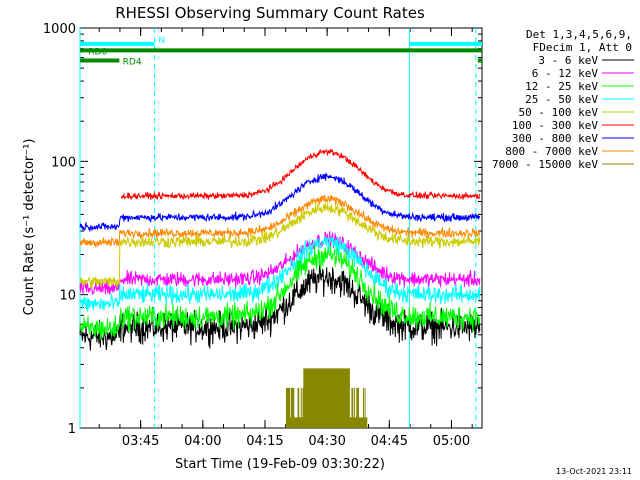 This screenshot has height=480, width=640. What do you see at coordinates (270, 13) in the screenshot?
I see `chart-title: RHESSI Observing Summary Count Rates` at bounding box center [270, 13].